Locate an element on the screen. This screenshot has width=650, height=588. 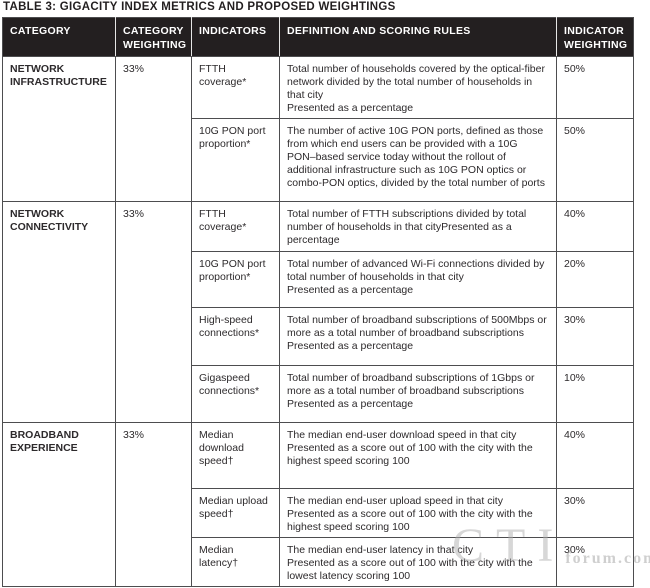
column-header-definition: DEFINITION AND SCORING RULES is located at coordinates (418, 37).